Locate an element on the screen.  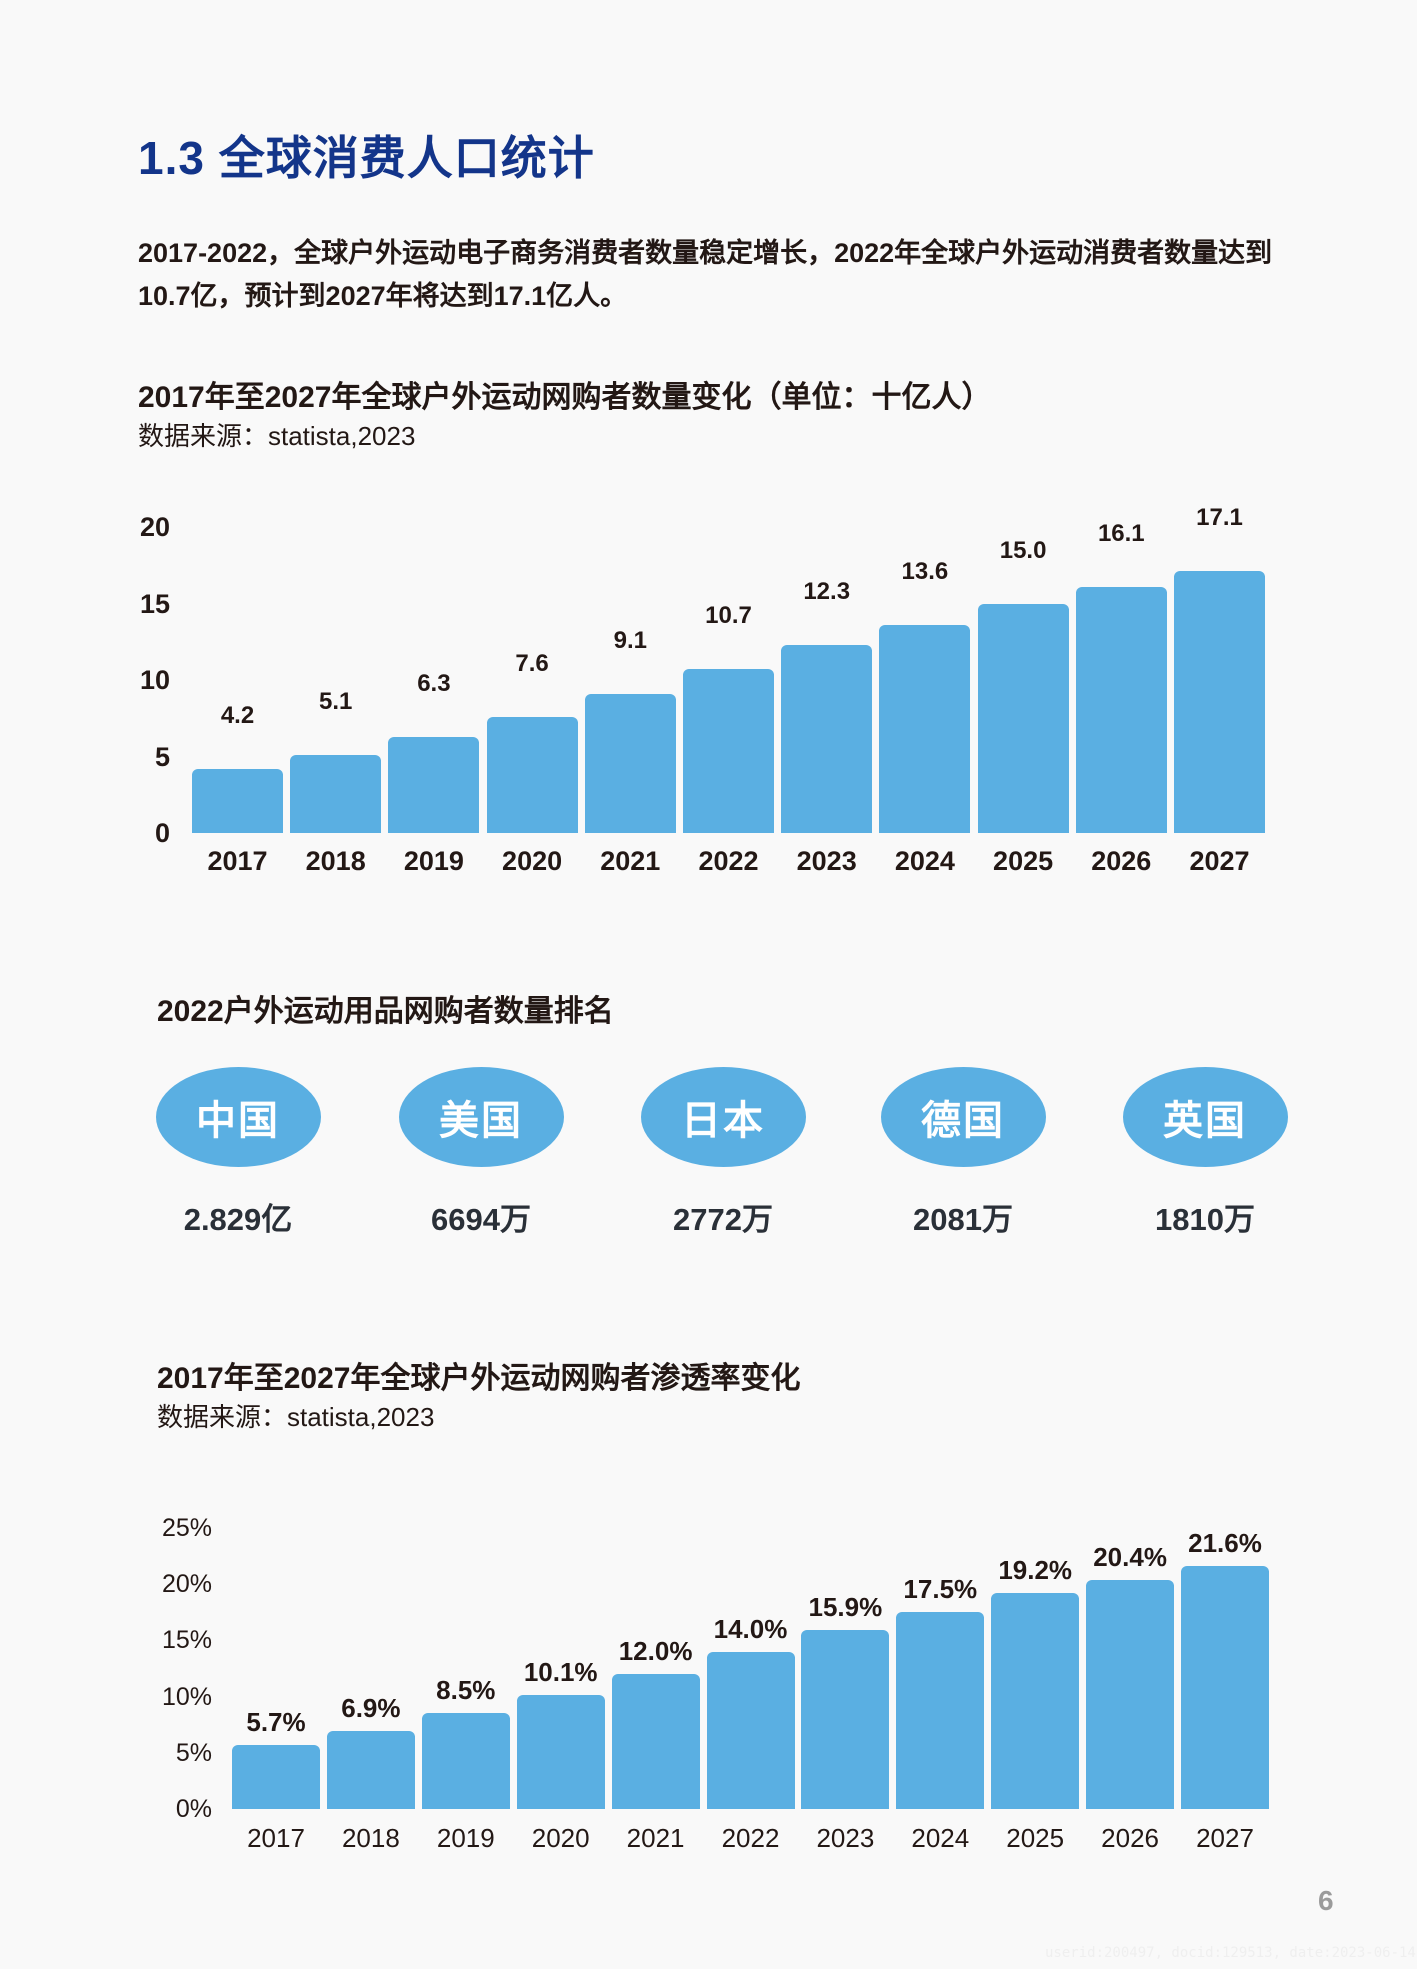
country-ranking: 中国 2.829亿 美国 6694万 日本 2772万 德国 2081万 英国 1810万 is located at coordinates (721, 1152).